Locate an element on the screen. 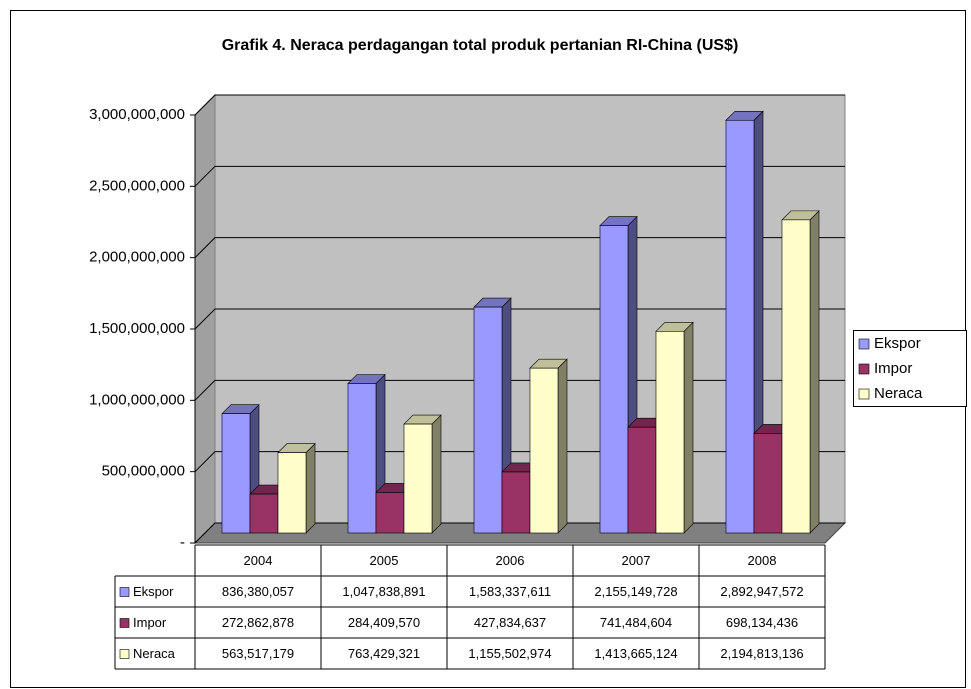 This screenshot has width=971, height=689. legend-box is located at coordinates (910, 368).